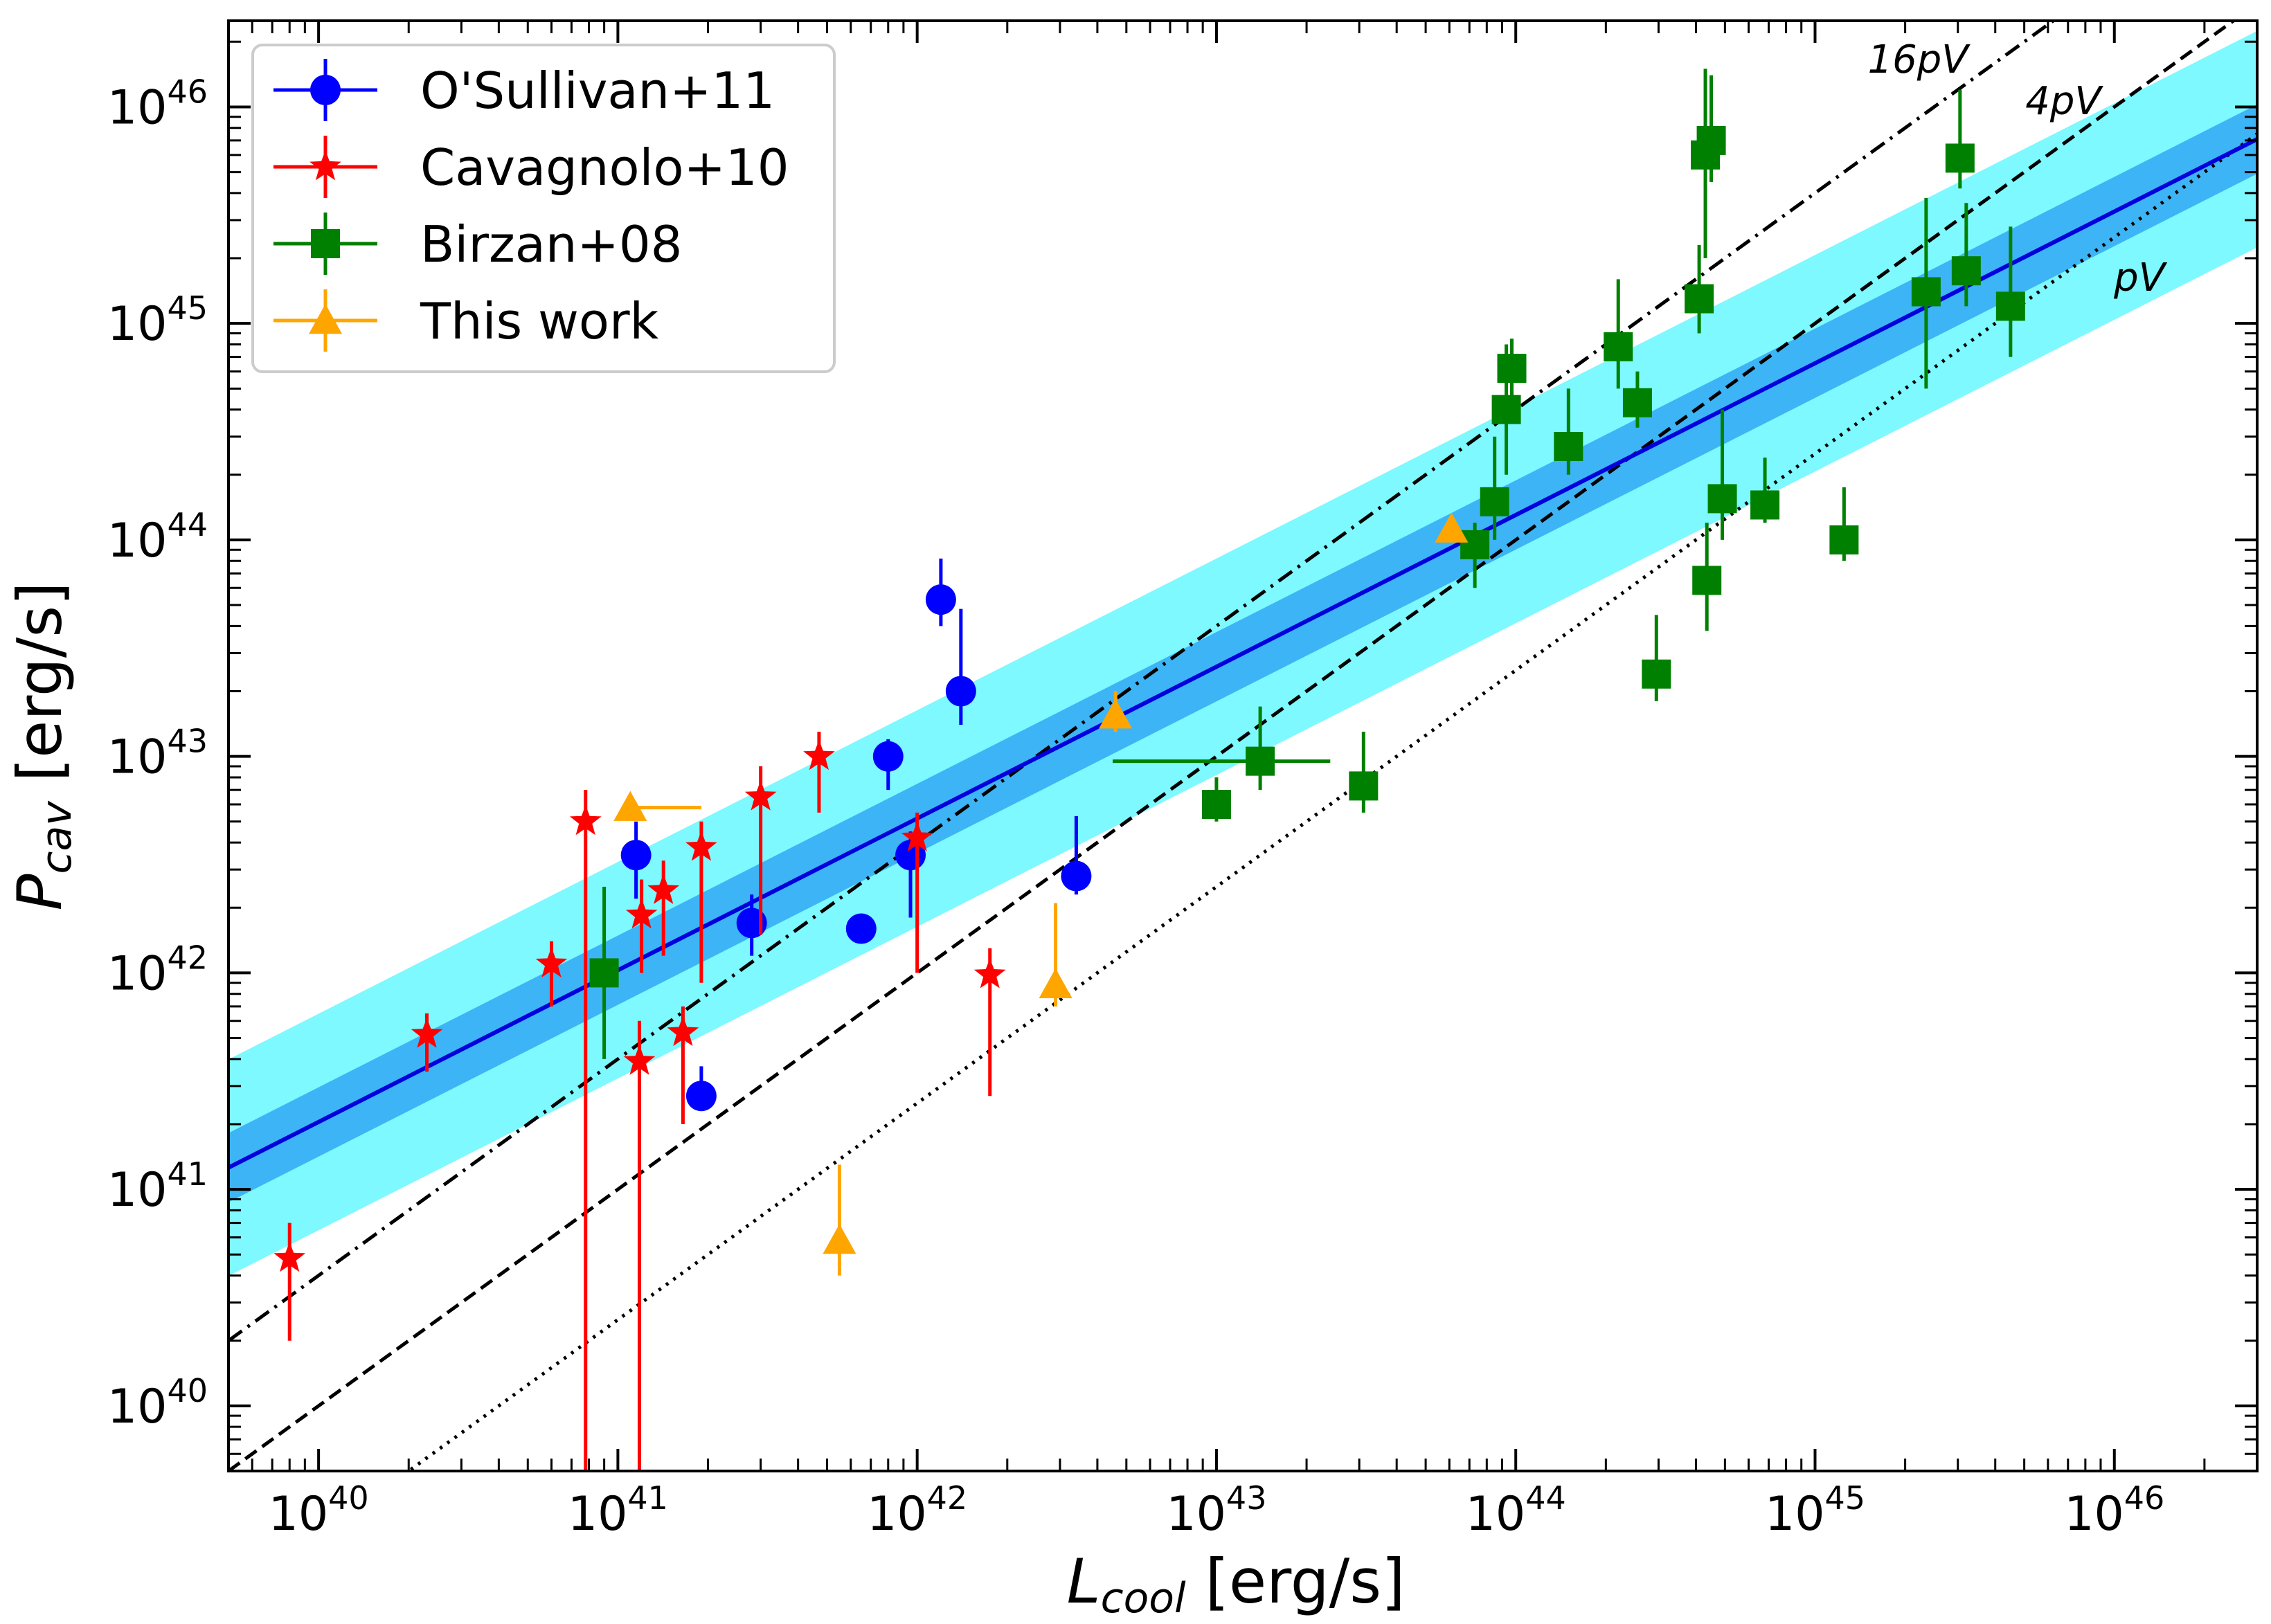  What do you see at coordinates (39, 691) in the screenshot?
I see `y-axis-title-unit: [erg/s]` at bounding box center [39, 691].